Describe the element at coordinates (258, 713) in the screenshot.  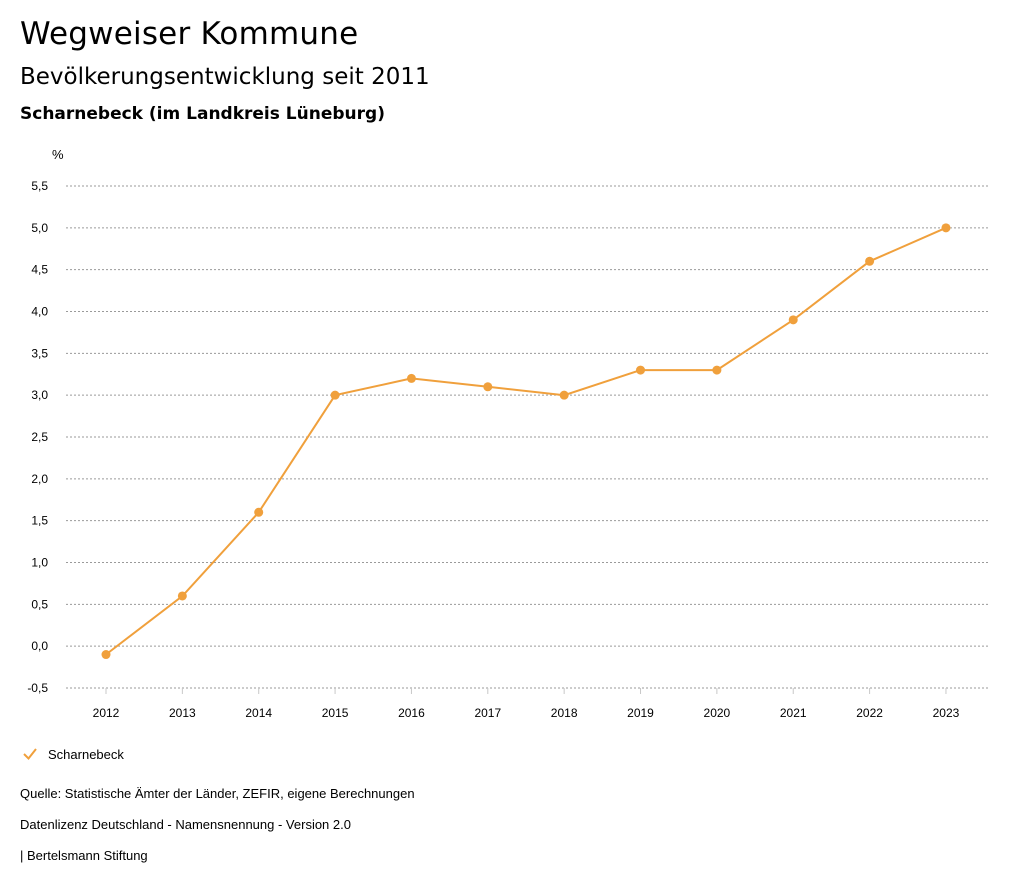
I see `x-tick-label: 2014` at that location.